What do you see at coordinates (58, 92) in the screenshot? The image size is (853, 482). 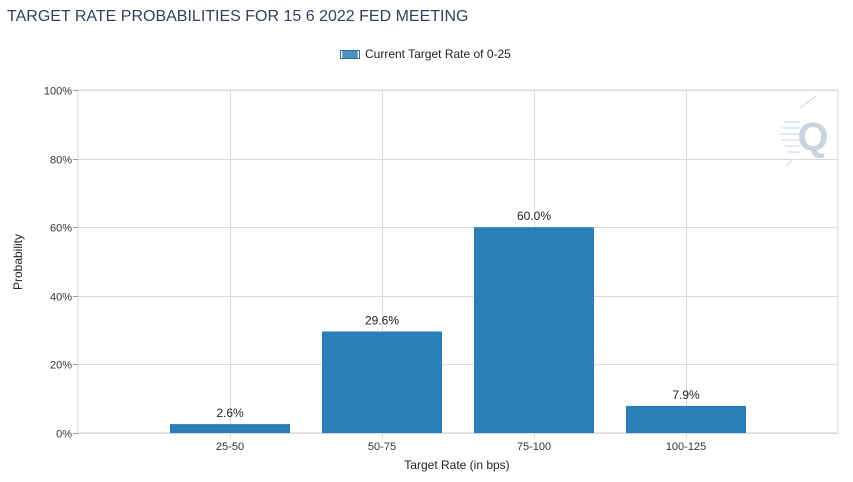 I see `y-tick-label: 100%` at bounding box center [58, 92].